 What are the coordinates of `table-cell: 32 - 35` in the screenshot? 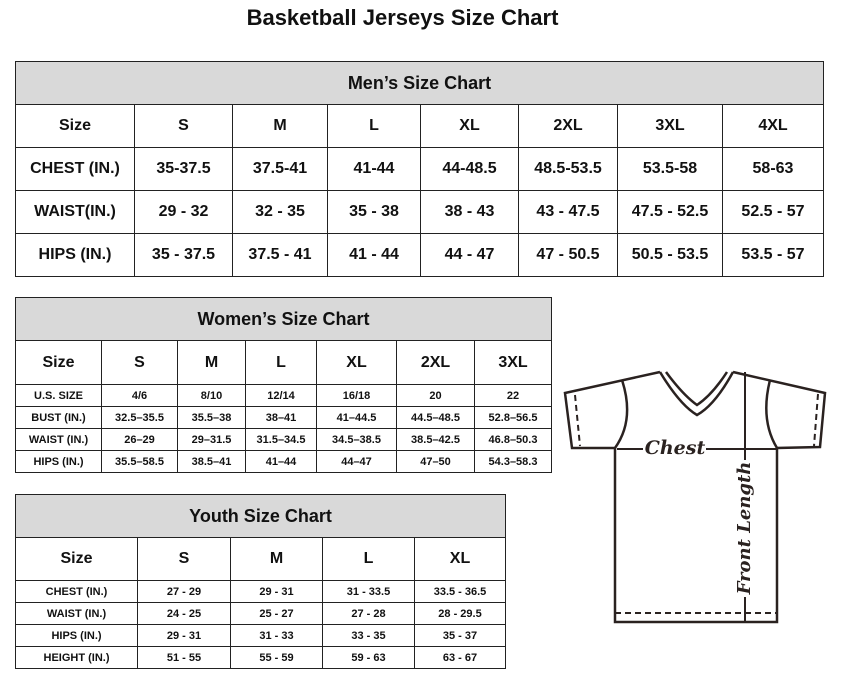 It's located at (280, 212).